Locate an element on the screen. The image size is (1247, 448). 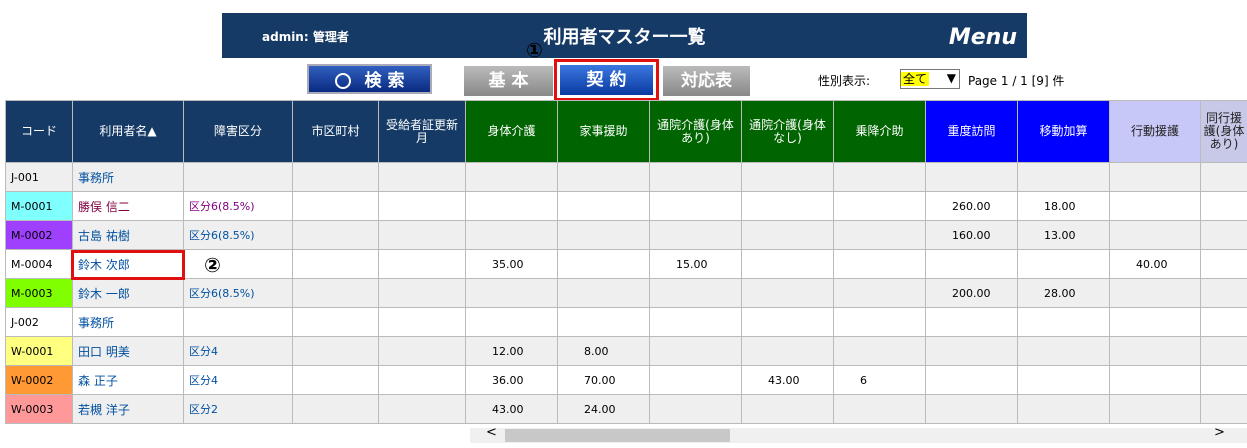
row: M-0001 勝俣 信二 区分6(8.5%) 260.00 18.00 is located at coordinates (626, 206).